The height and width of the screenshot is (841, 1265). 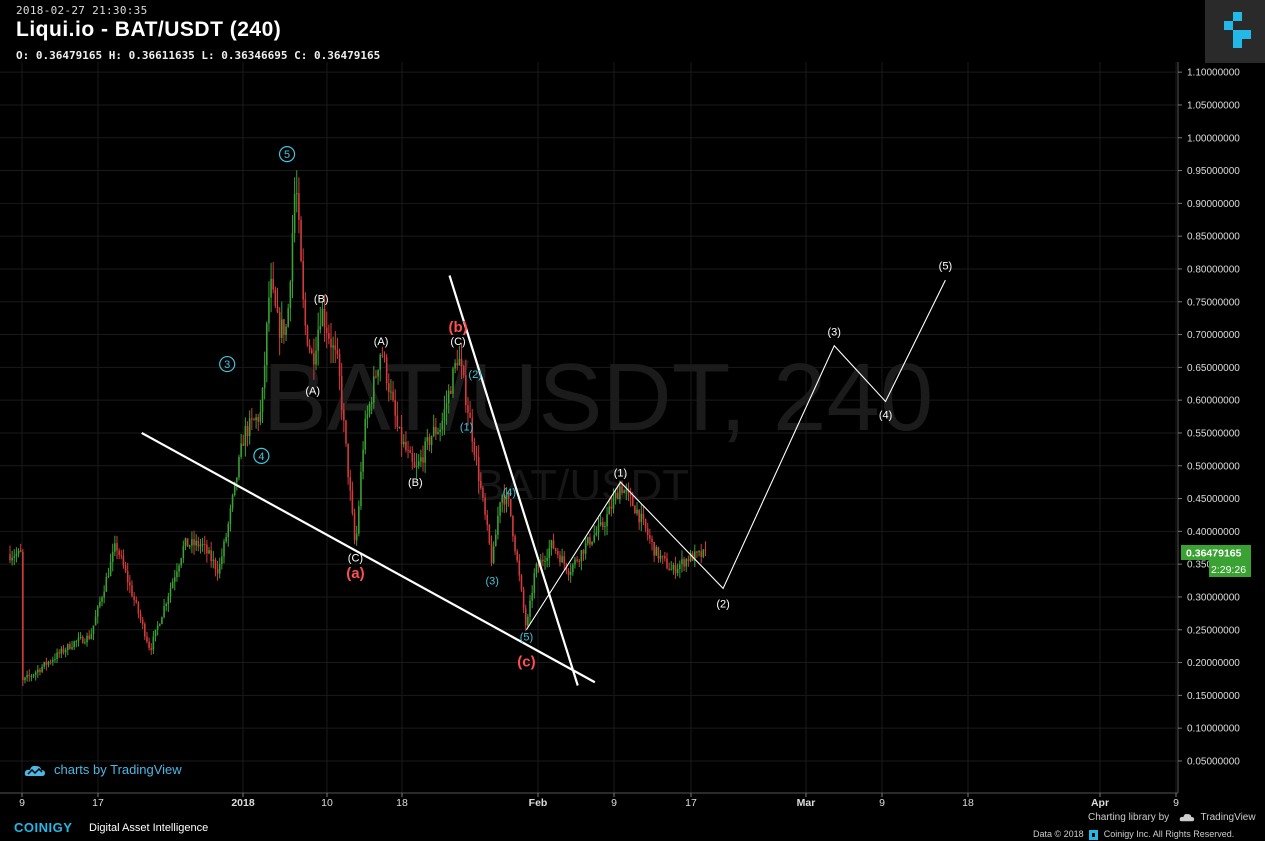 What do you see at coordinates (1216, 561) in the screenshot?
I see `last-price-tag: 0.36479165 2:29:26` at bounding box center [1216, 561].